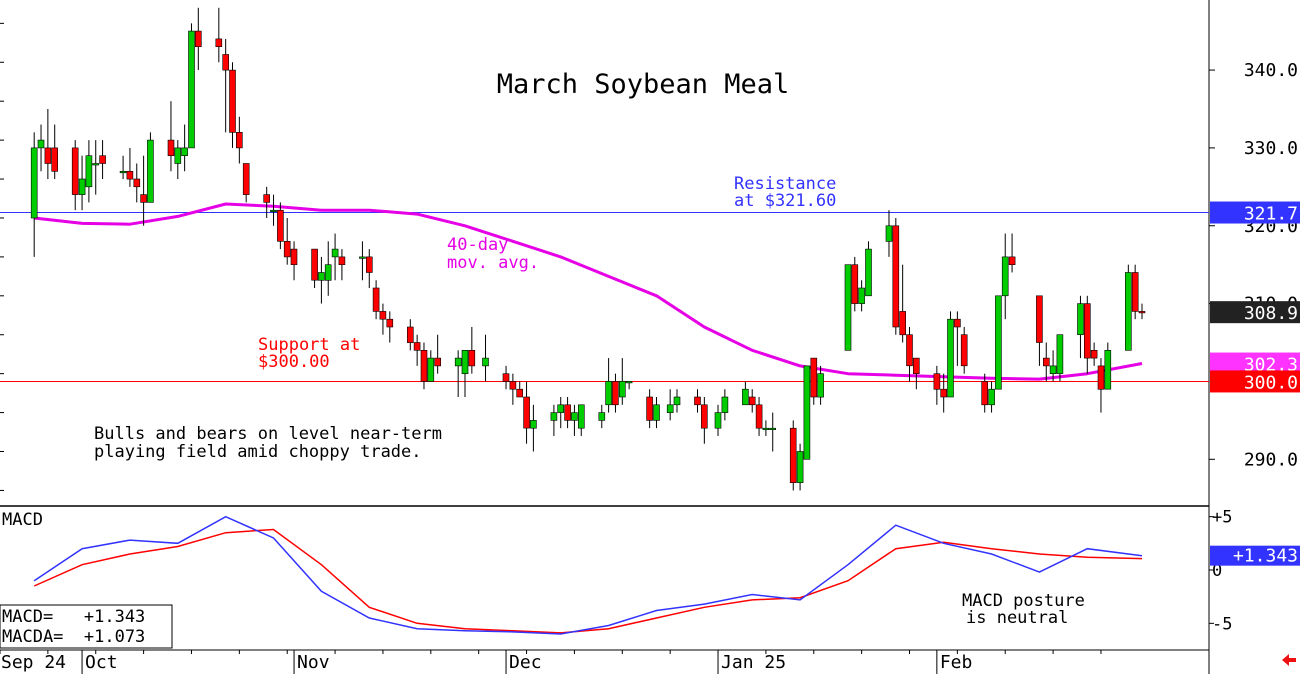 This screenshot has width=1300, height=678. Describe the element at coordinates (1289, 660) in the screenshot. I see `red-left-arrow-icon` at that location.